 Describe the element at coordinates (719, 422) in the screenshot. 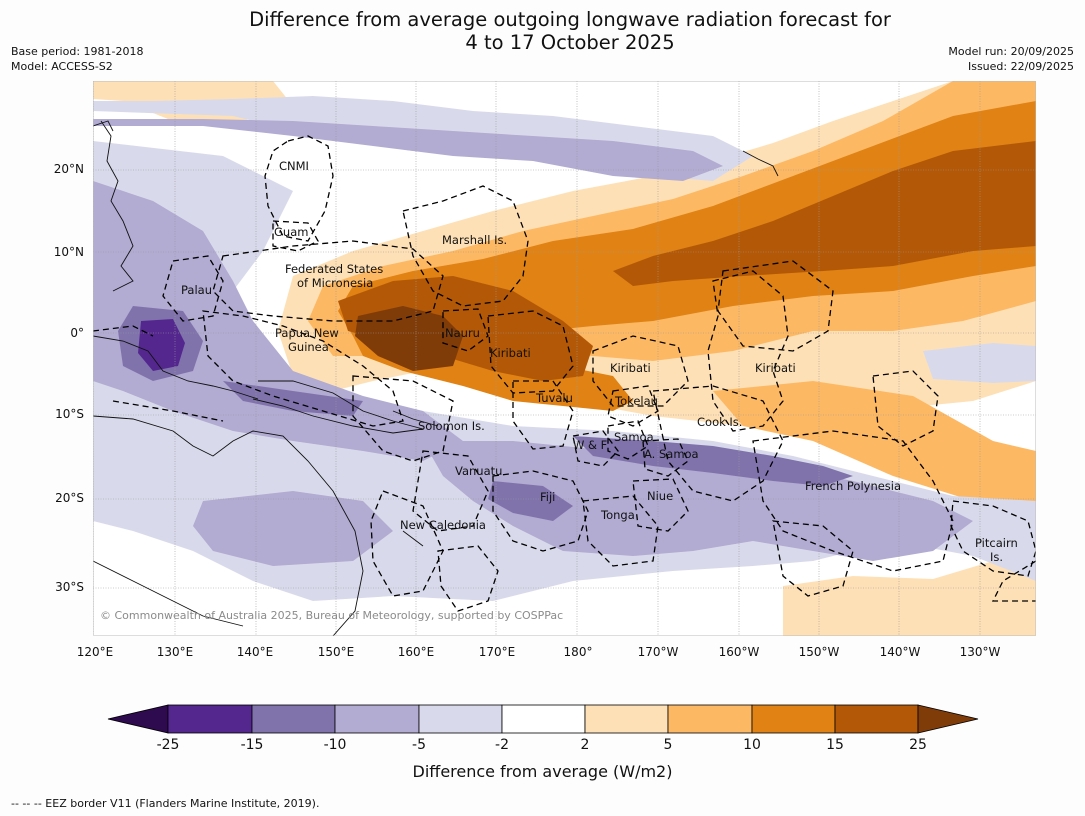

I see `label-cook: Cook Is.` at that location.